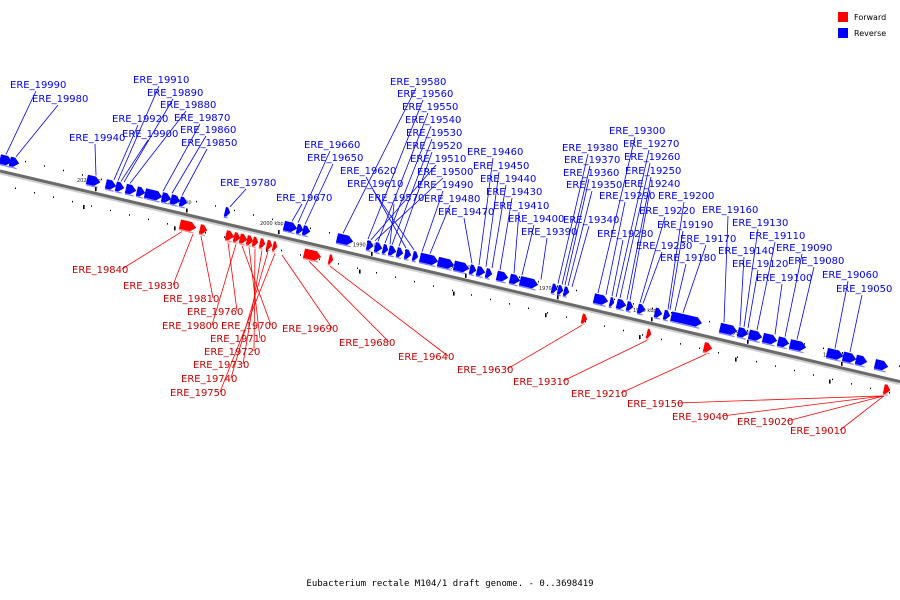 The height and width of the screenshot is (600, 900). Describe the element at coordinates (38, 85) in the screenshot. I see `gene-label-reverse: ERE_19990` at that location.